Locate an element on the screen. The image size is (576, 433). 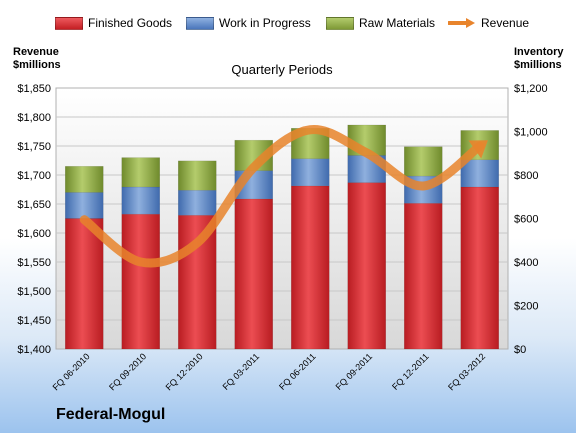
legend-arrow-icon is located at coordinates (461, 23).